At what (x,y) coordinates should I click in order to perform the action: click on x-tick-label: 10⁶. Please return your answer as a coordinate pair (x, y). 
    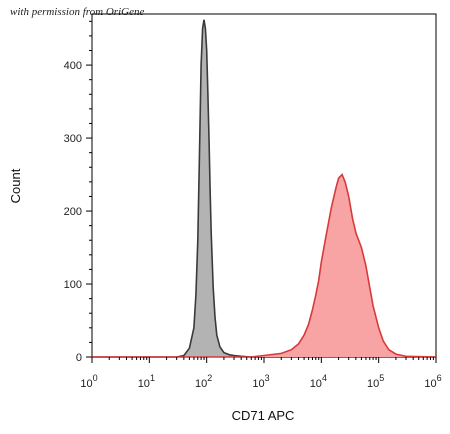
    Looking at the image, I should click on (432, 381).